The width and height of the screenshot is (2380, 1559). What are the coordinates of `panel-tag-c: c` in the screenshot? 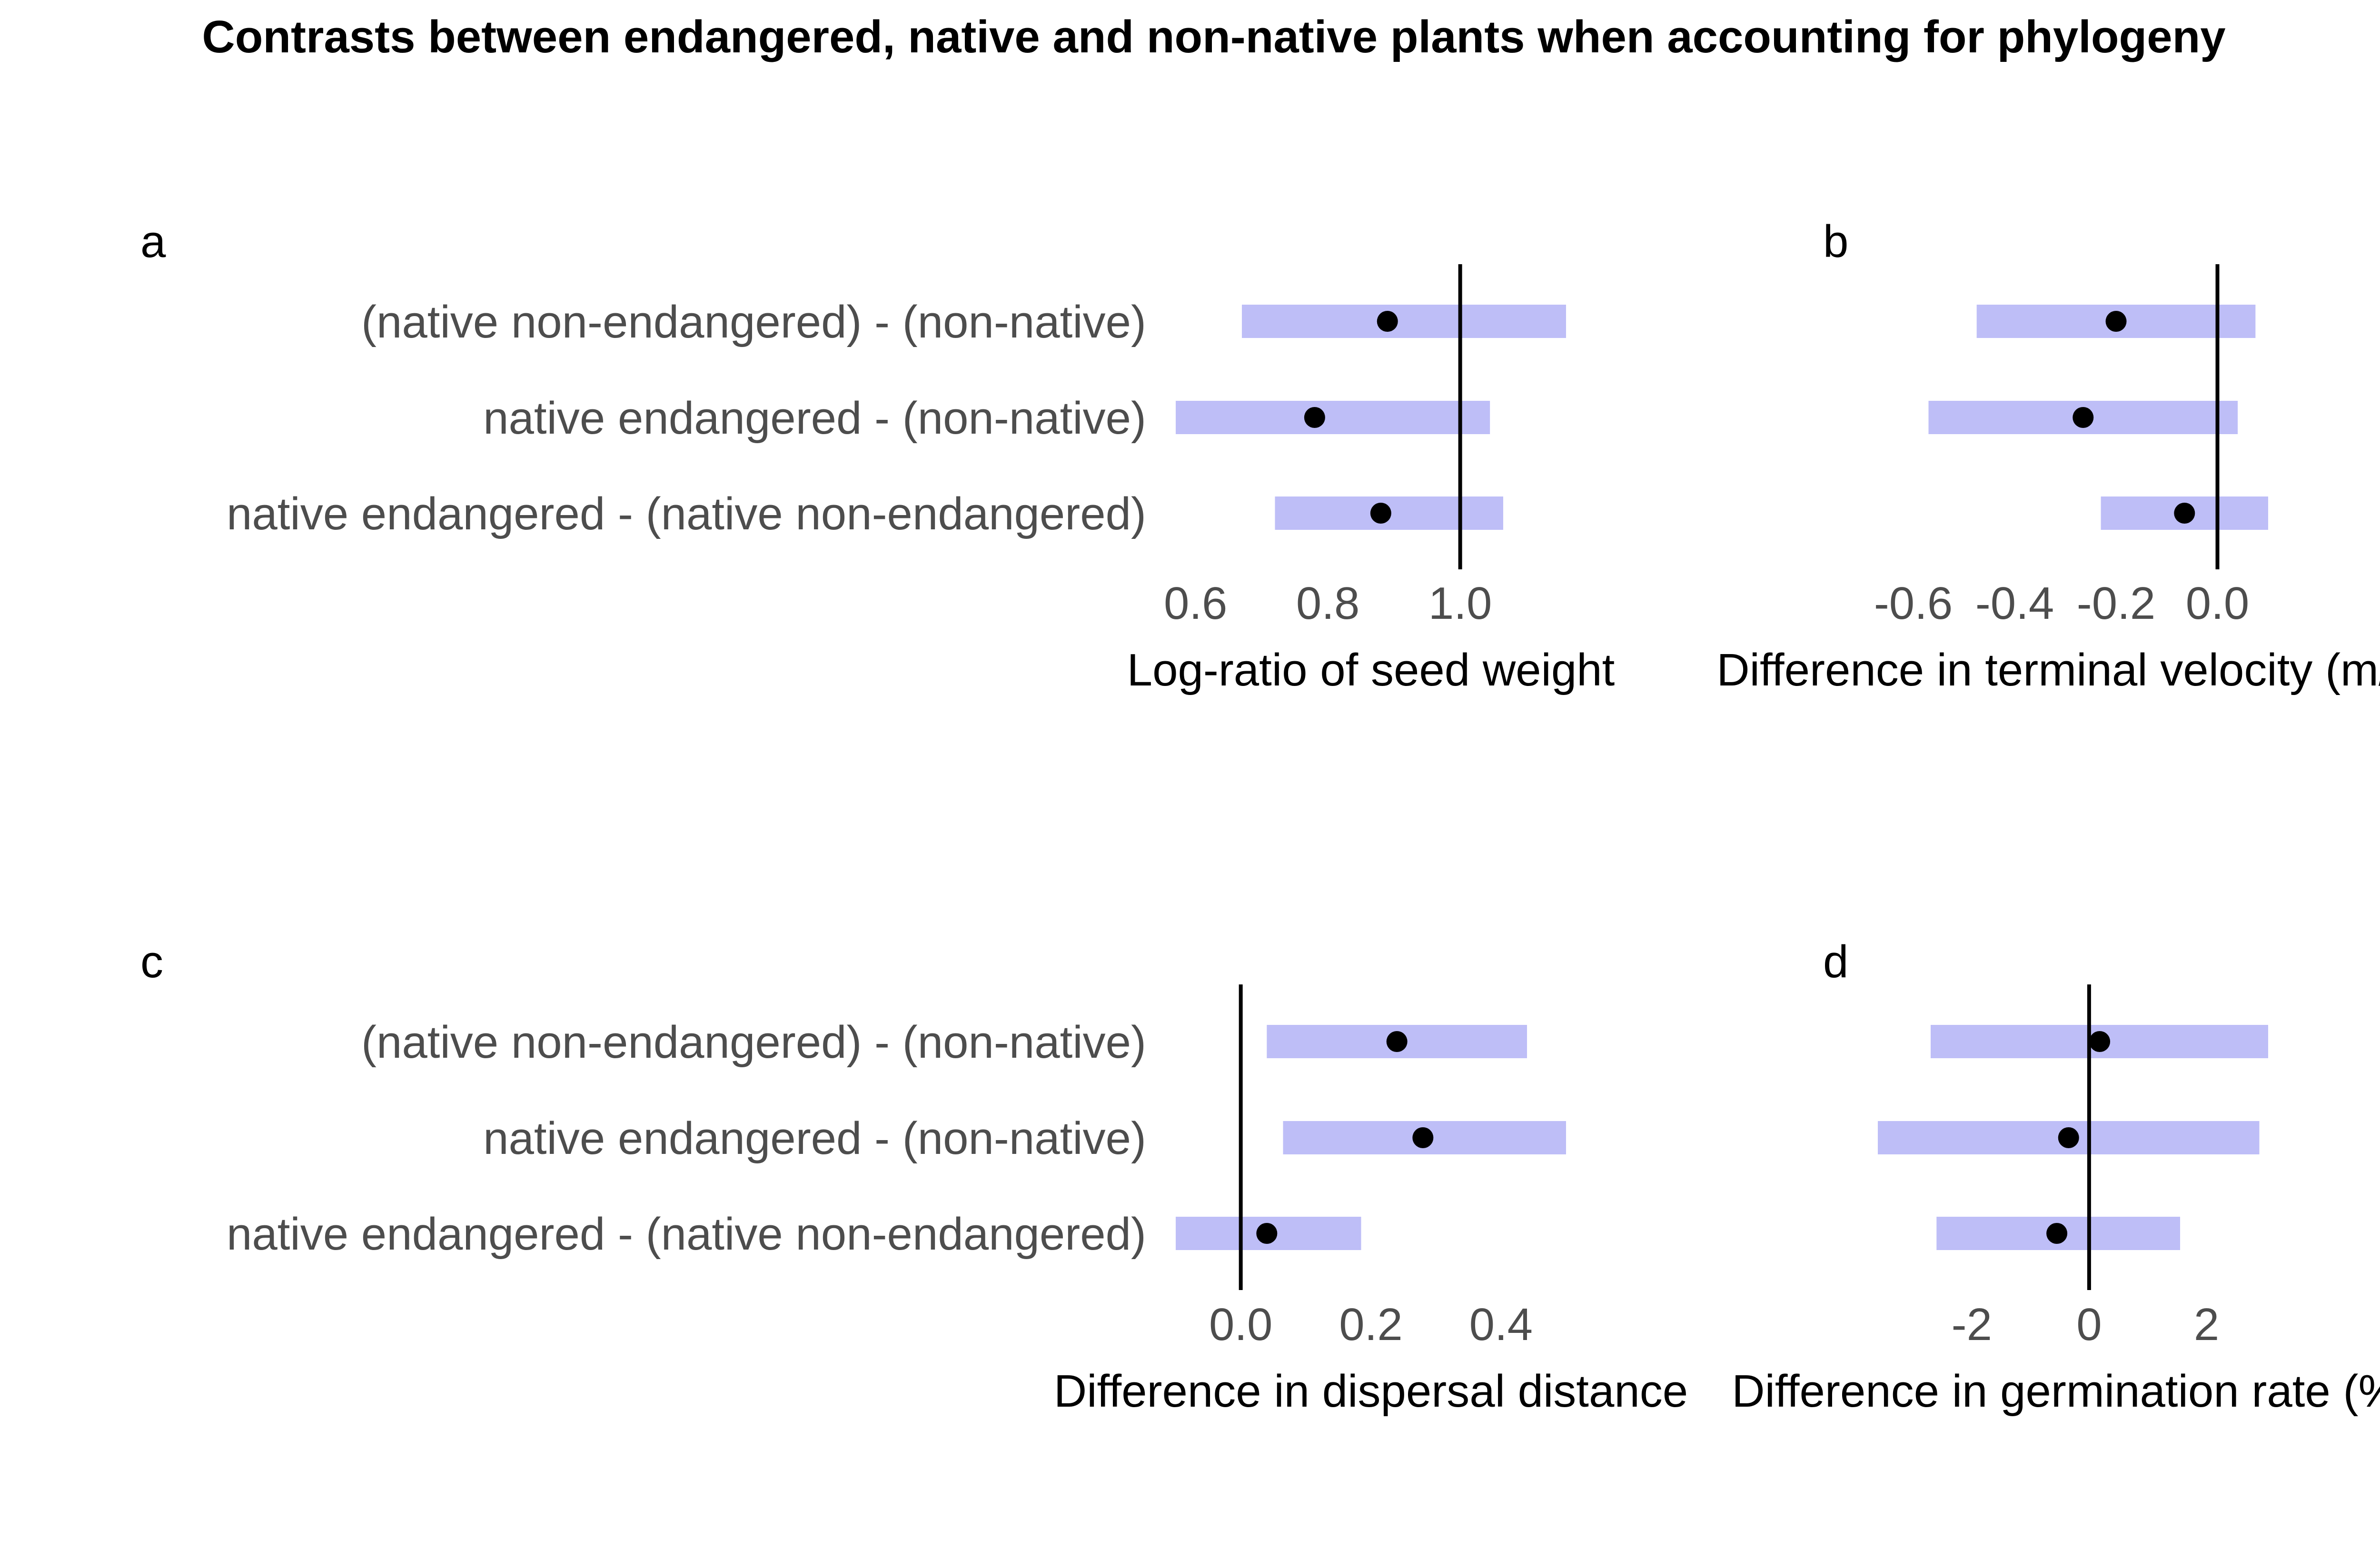 It's located at (151, 961).